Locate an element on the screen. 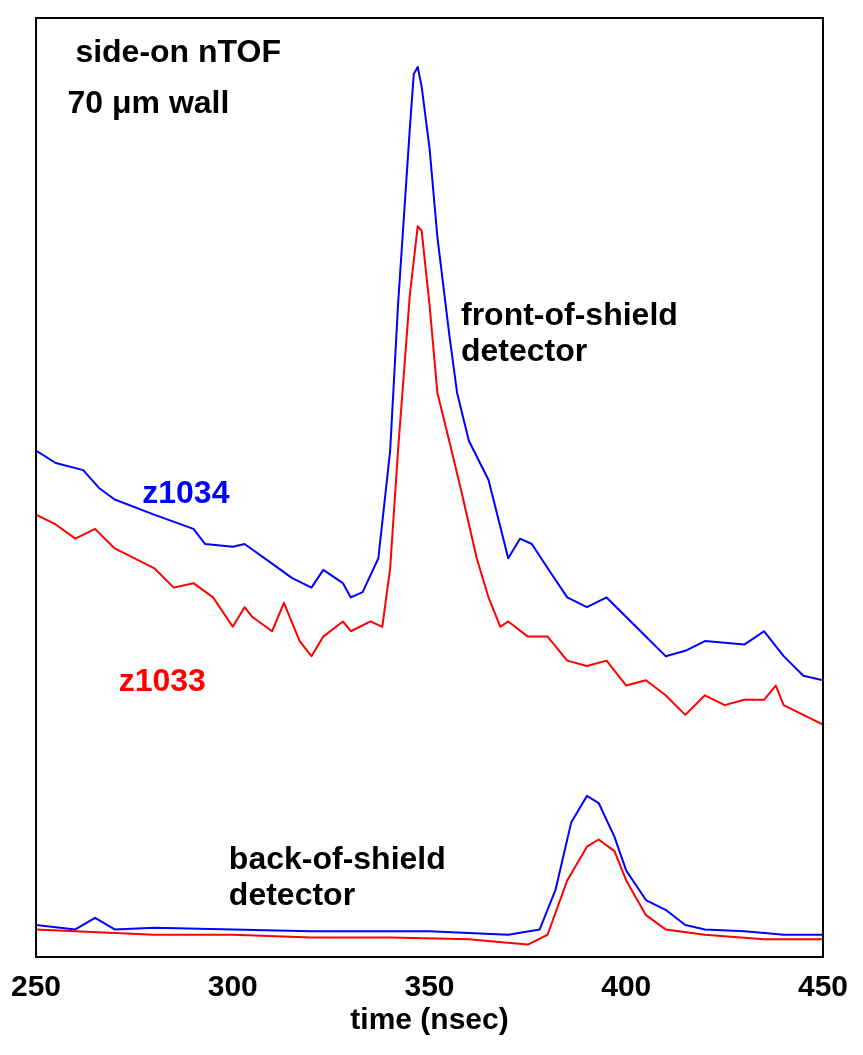 This screenshot has width=863, height=1055. annotation: 70 μm wall is located at coordinates (148, 102).